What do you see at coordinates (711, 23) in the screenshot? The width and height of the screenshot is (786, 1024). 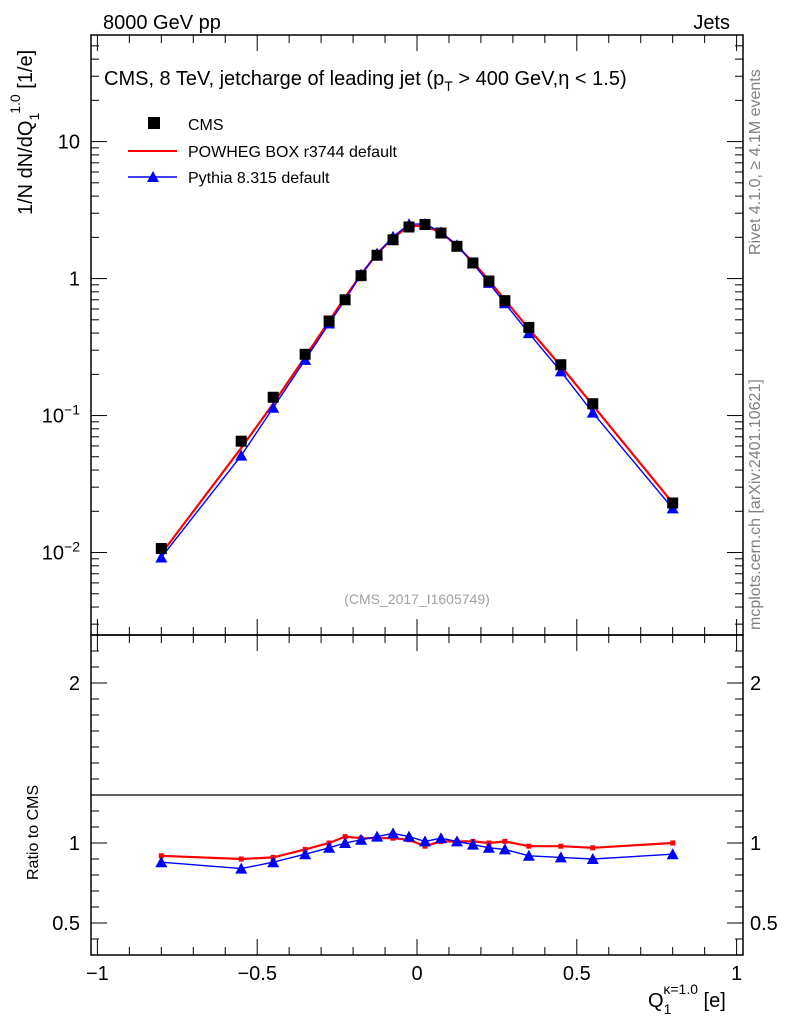 I see `header-right: Jets` at bounding box center [711, 23].